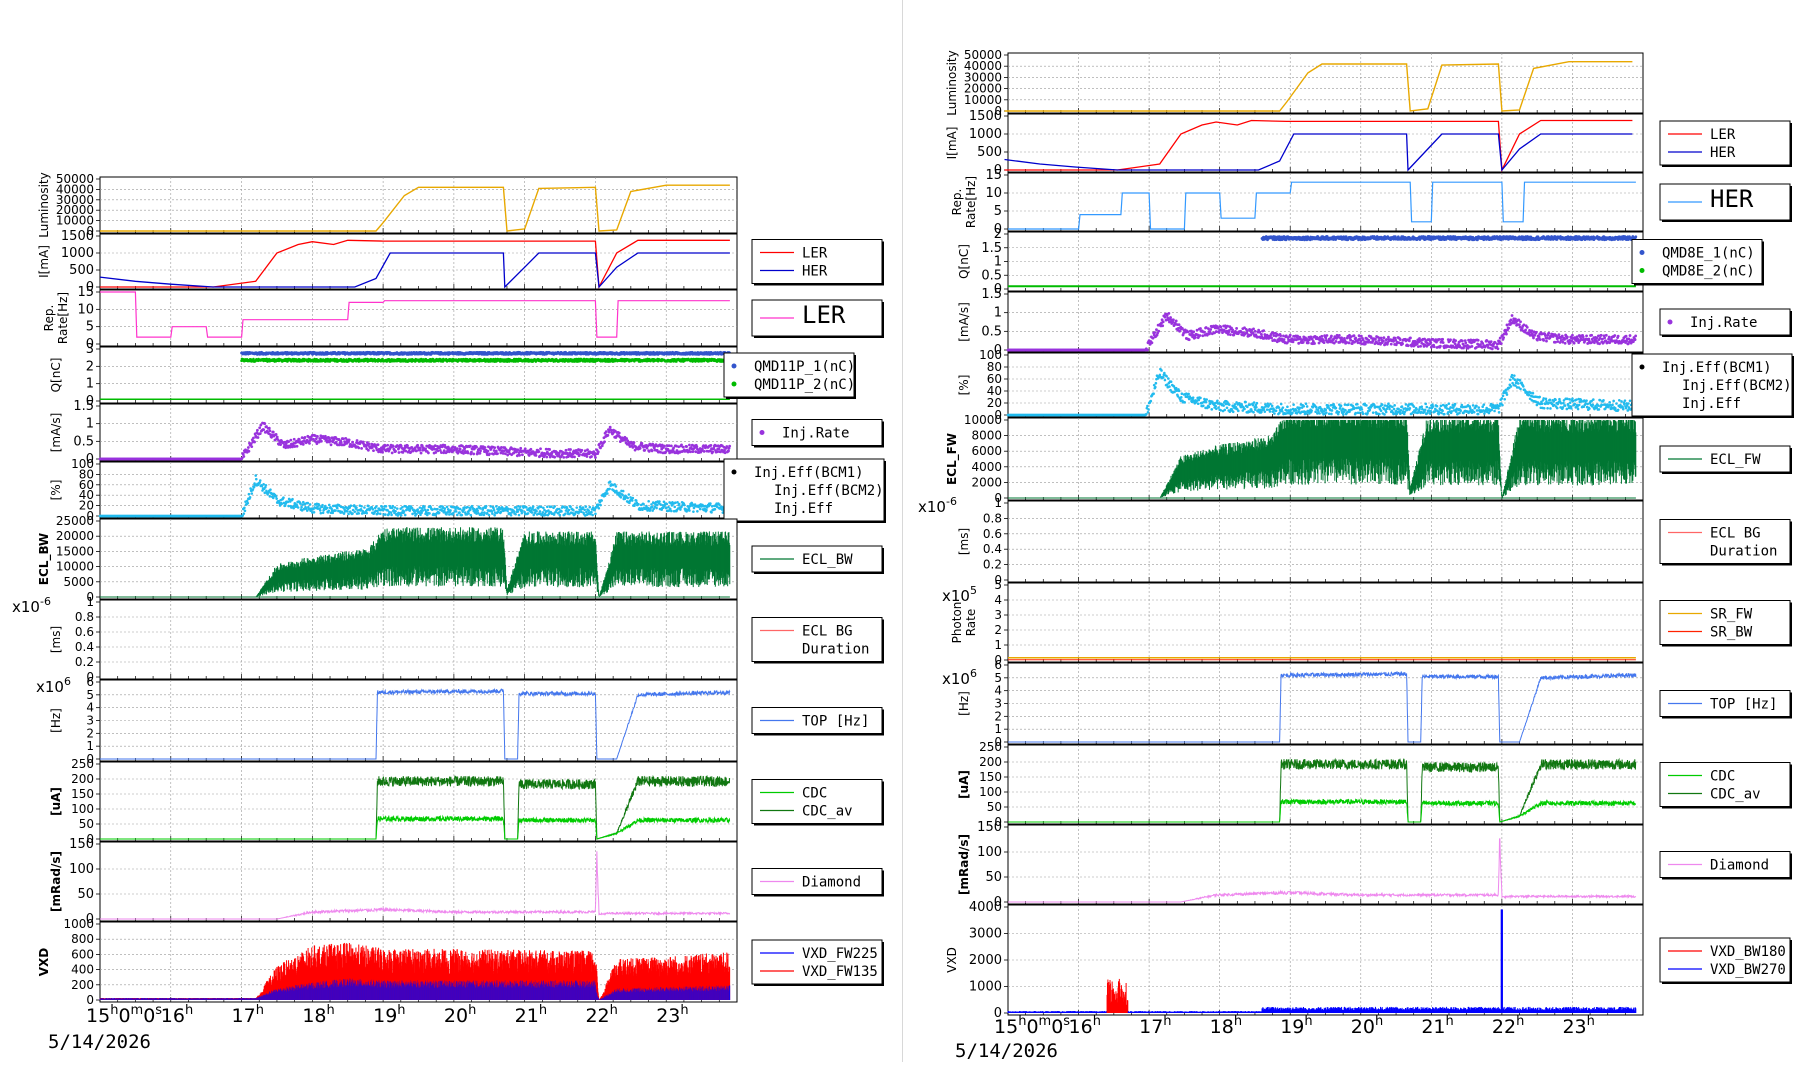  What do you see at coordinates (44, 261) in the screenshot?
I see `y-axis-label: I[mA]` at bounding box center [44, 261].